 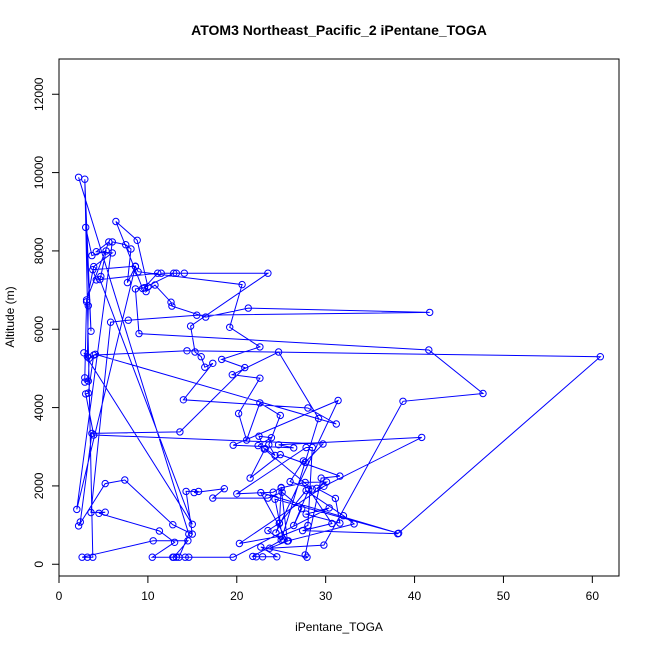 What do you see at coordinates (339, 30) in the screenshot?
I see `chart-title: ATOM3 Northeast_Pacific_2 iPentane_TOGA` at bounding box center [339, 30].